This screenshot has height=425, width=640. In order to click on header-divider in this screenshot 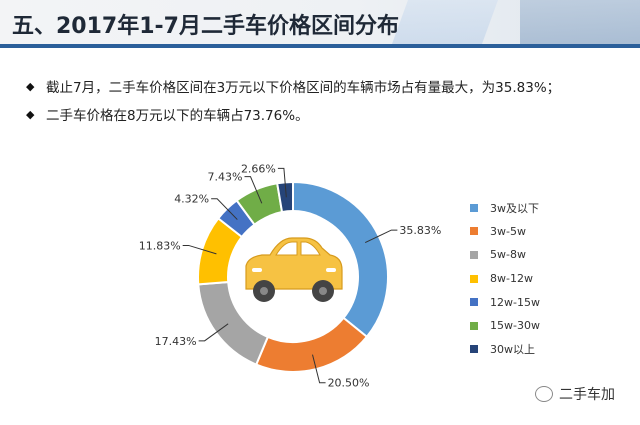, I will do `click(320, 46)`.